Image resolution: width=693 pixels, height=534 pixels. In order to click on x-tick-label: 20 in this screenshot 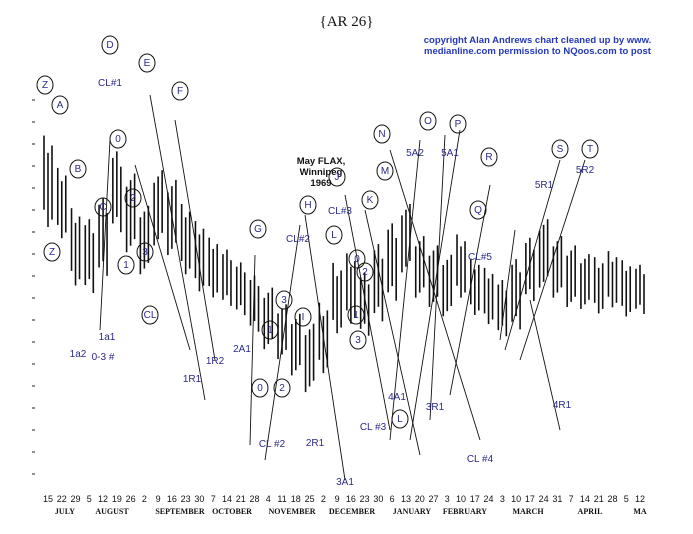, I will do `click(420, 499)`.